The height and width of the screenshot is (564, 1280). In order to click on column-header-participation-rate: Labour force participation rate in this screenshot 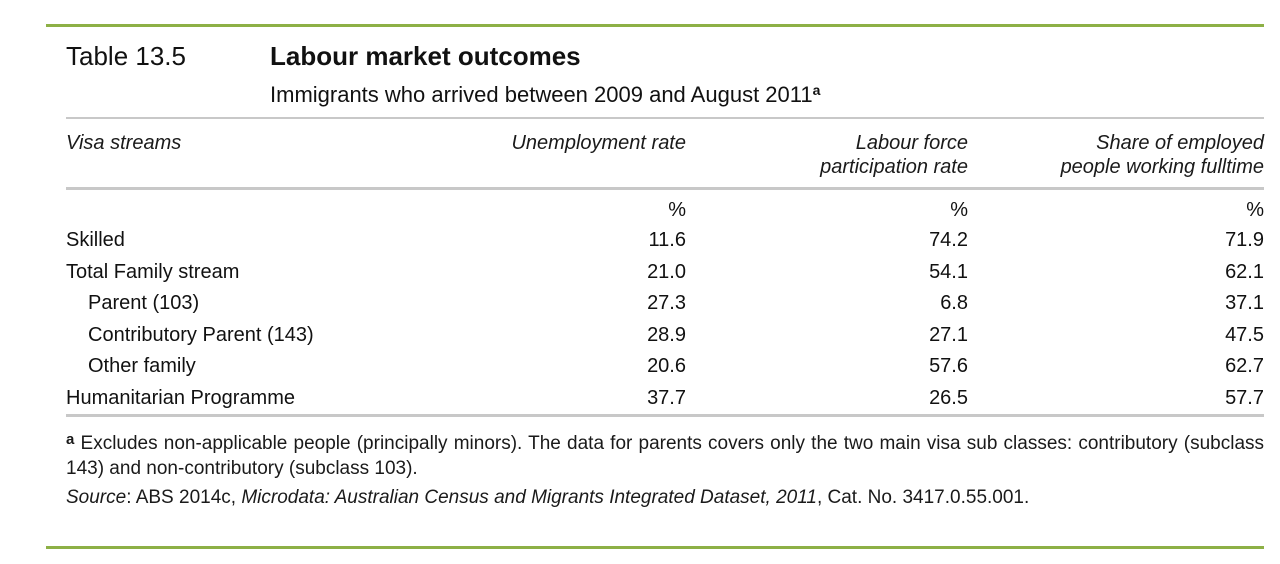, I will do `click(894, 155)`.